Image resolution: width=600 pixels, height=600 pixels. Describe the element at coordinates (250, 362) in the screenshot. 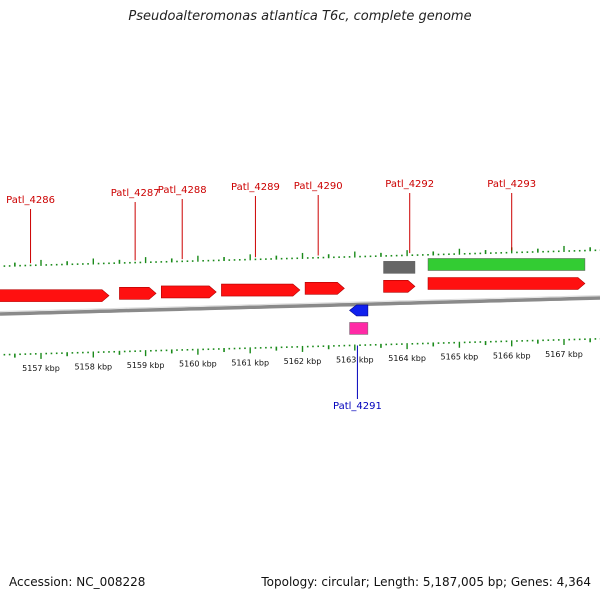

I see `scale-label-5161: 5161 kbp` at that location.